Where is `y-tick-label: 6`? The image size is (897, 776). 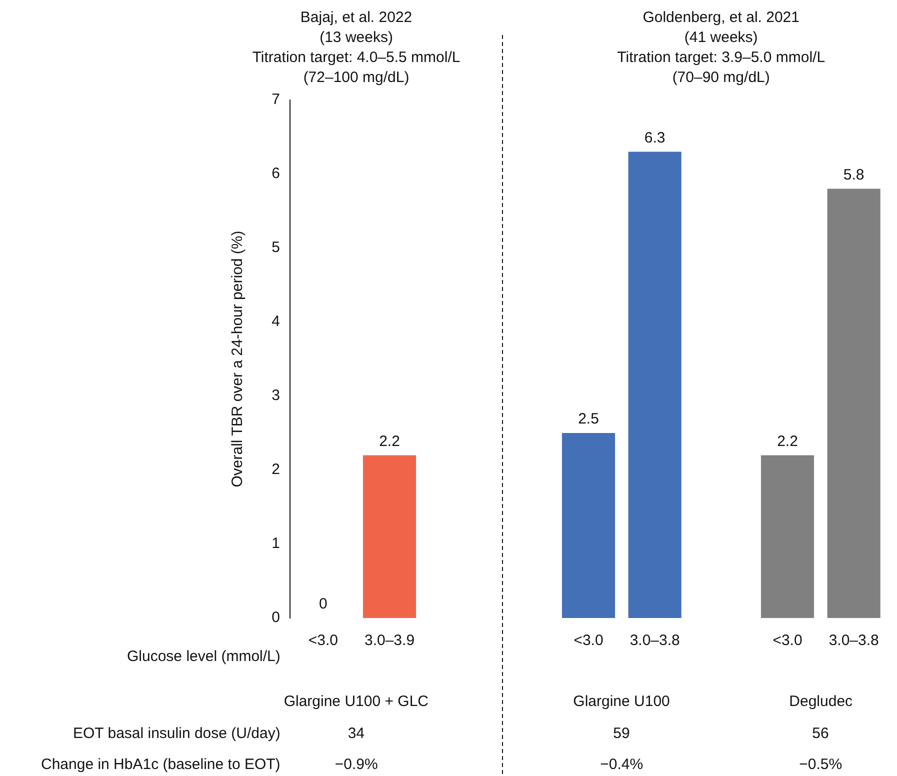 y-tick-label: 6 is located at coordinates (276, 173).